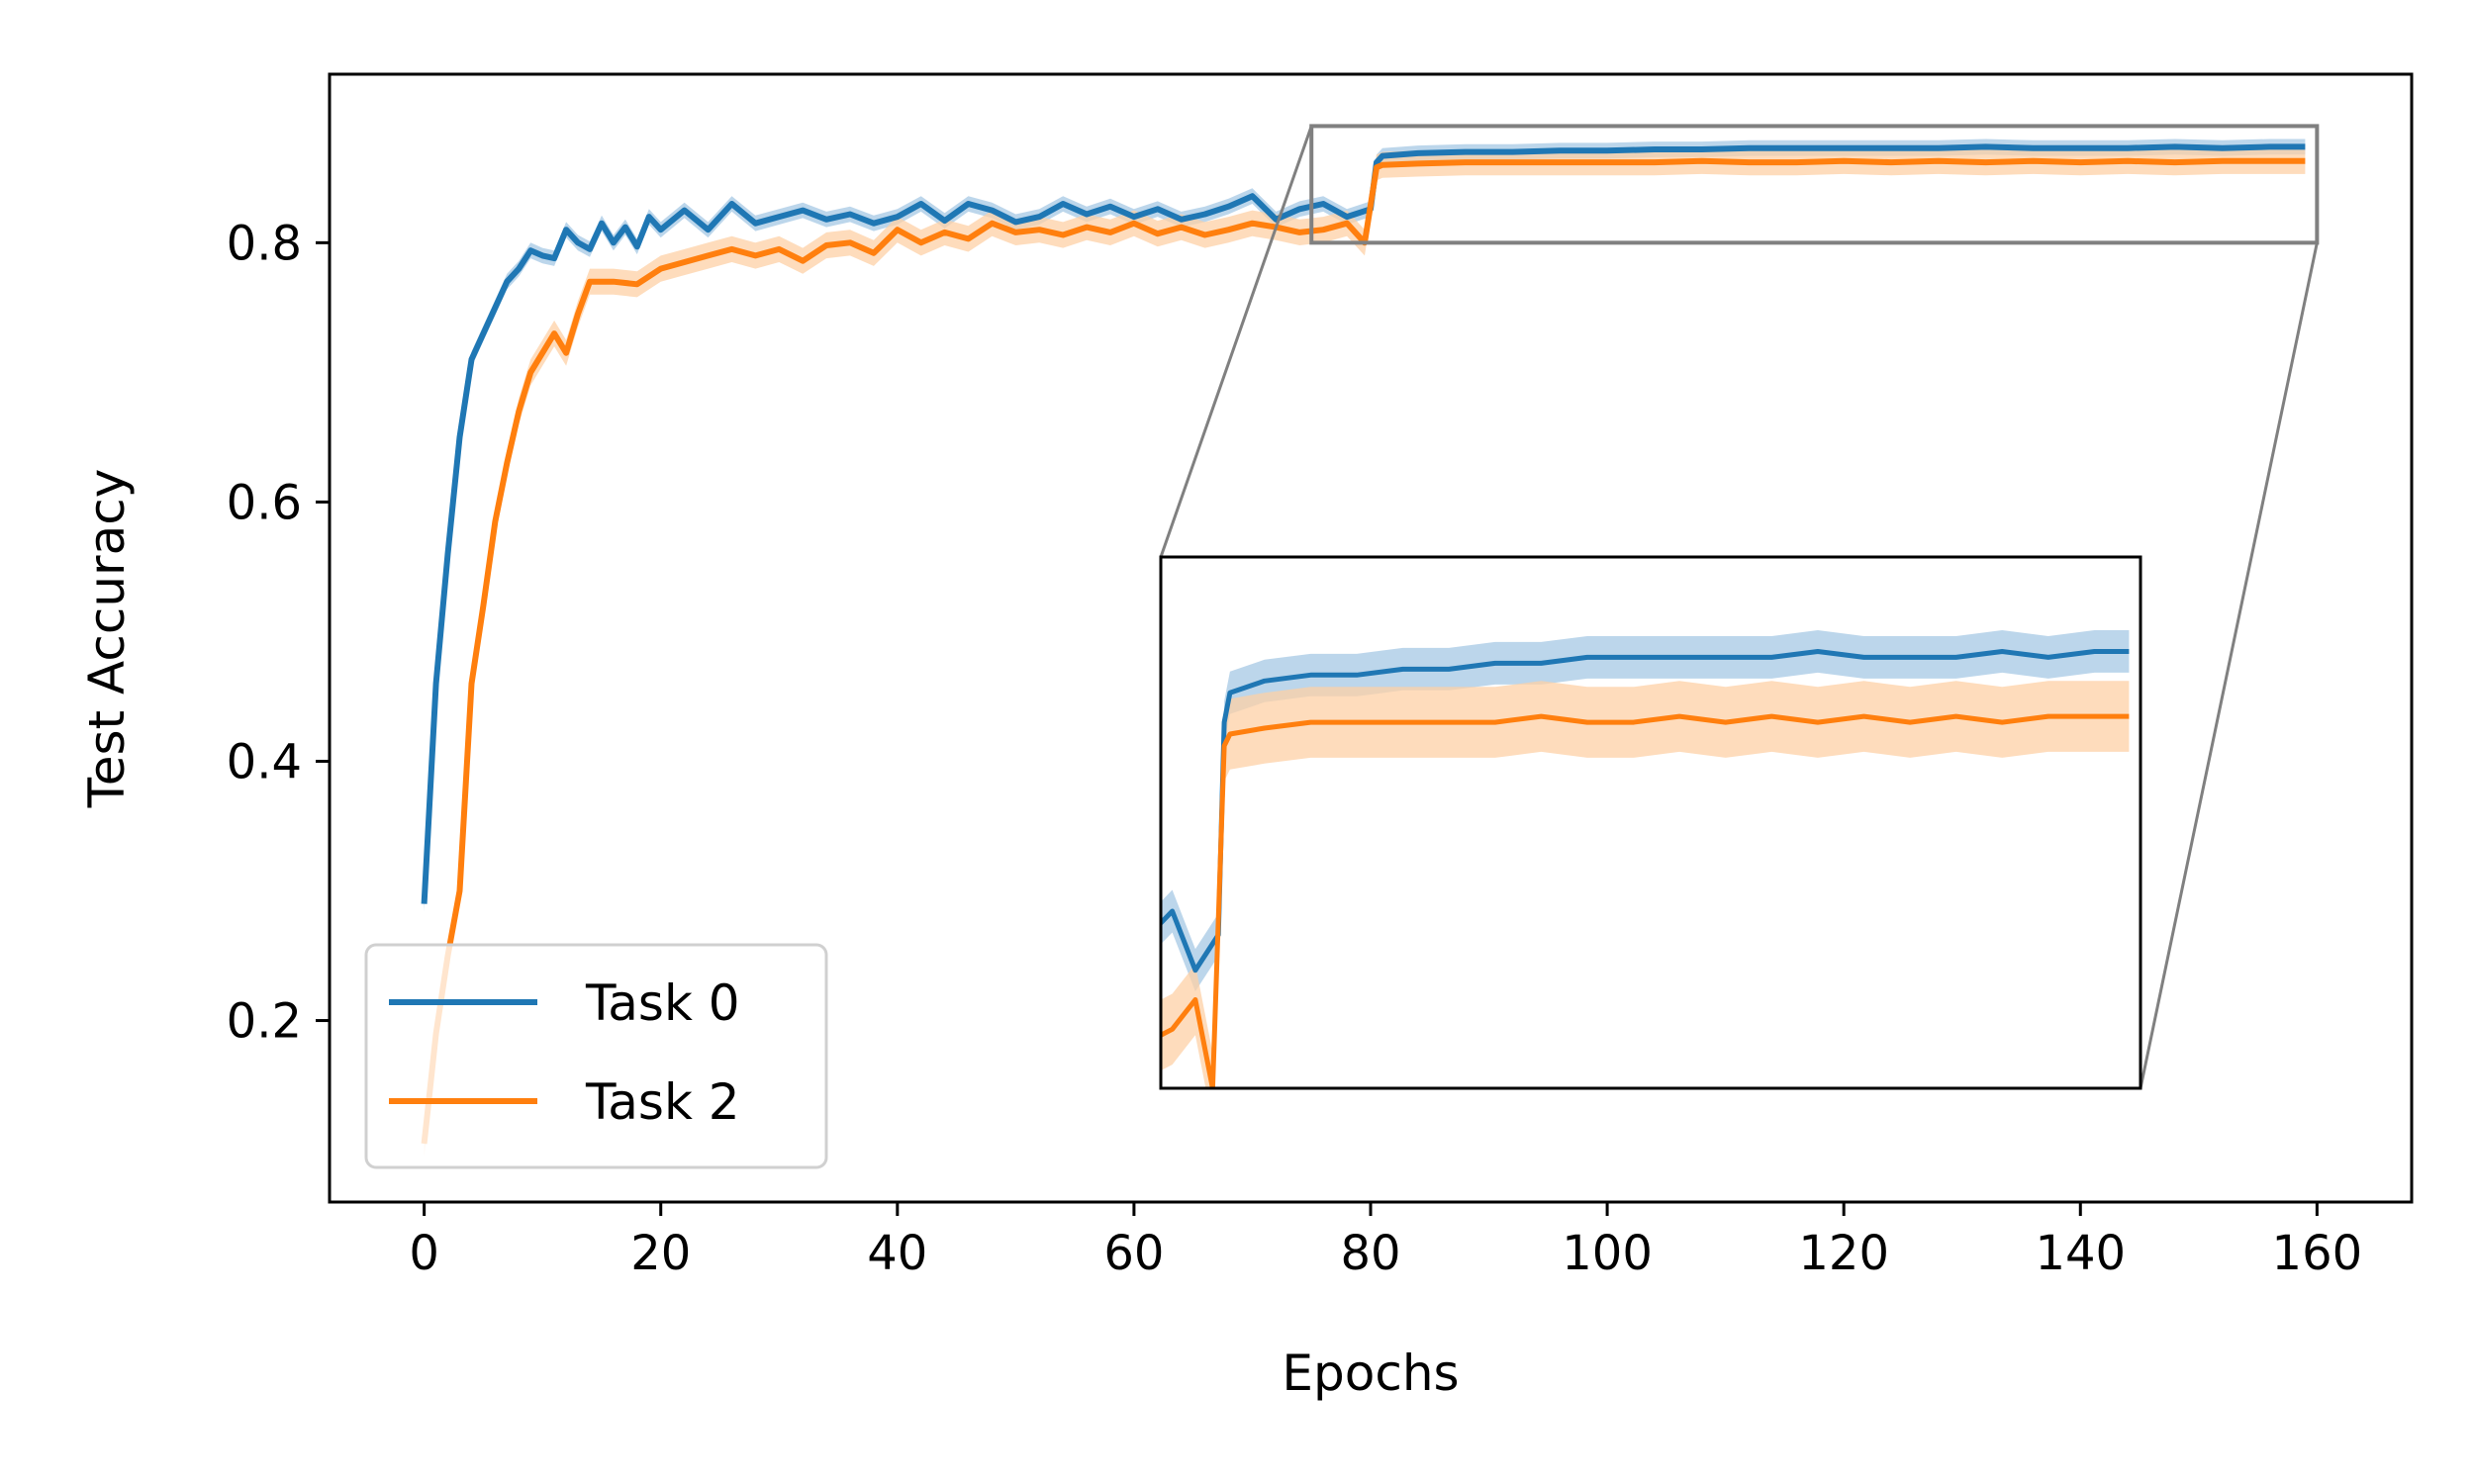  What do you see at coordinates (660, 1253) in the screenshot?
I see `x-tick-label: 20` at bounding box center [660, 1253].